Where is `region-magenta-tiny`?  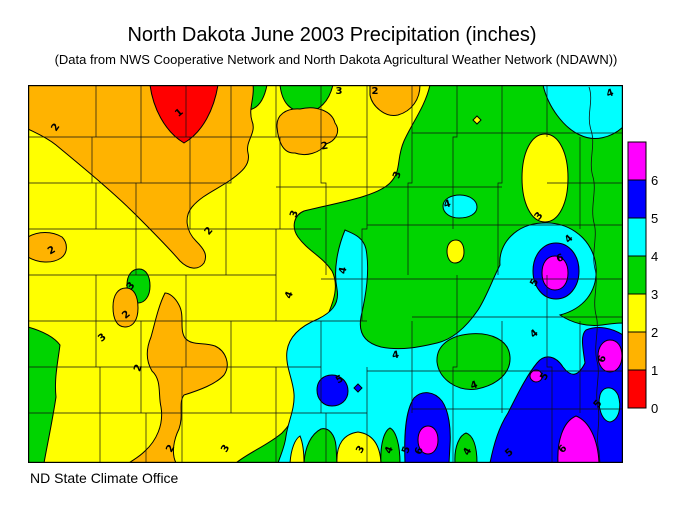 region-magenta-tiny is located at coordinates (536, 376).